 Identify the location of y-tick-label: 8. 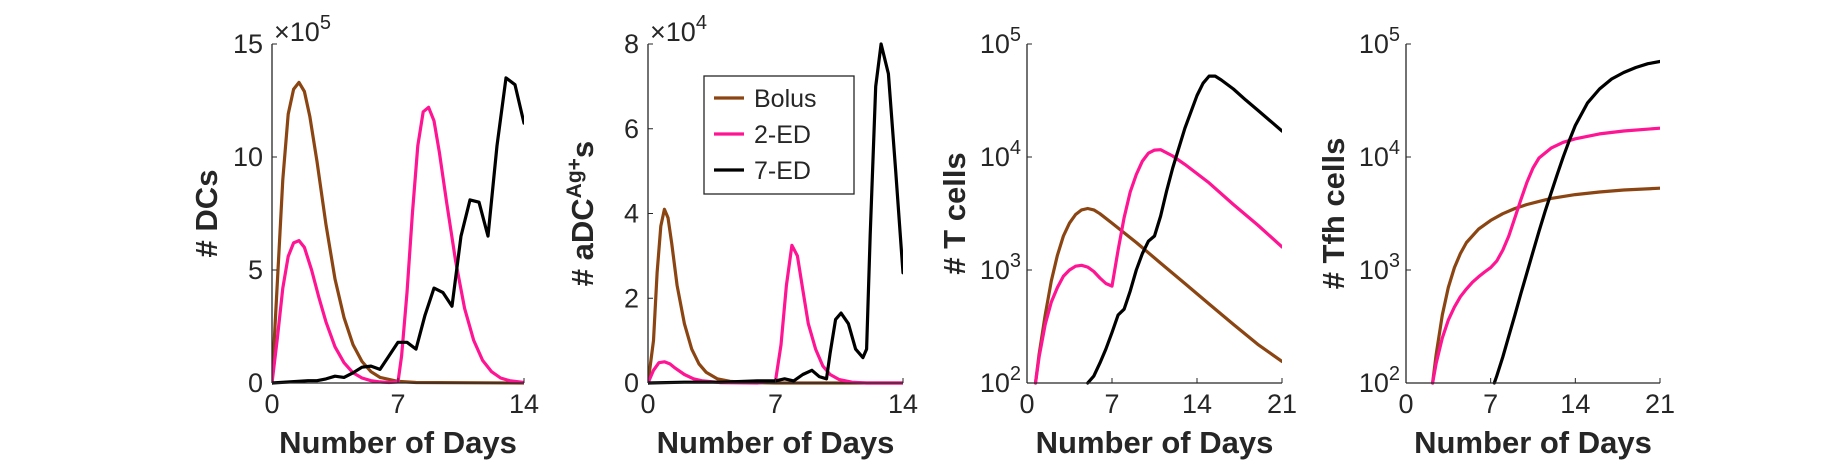
(631, 44).